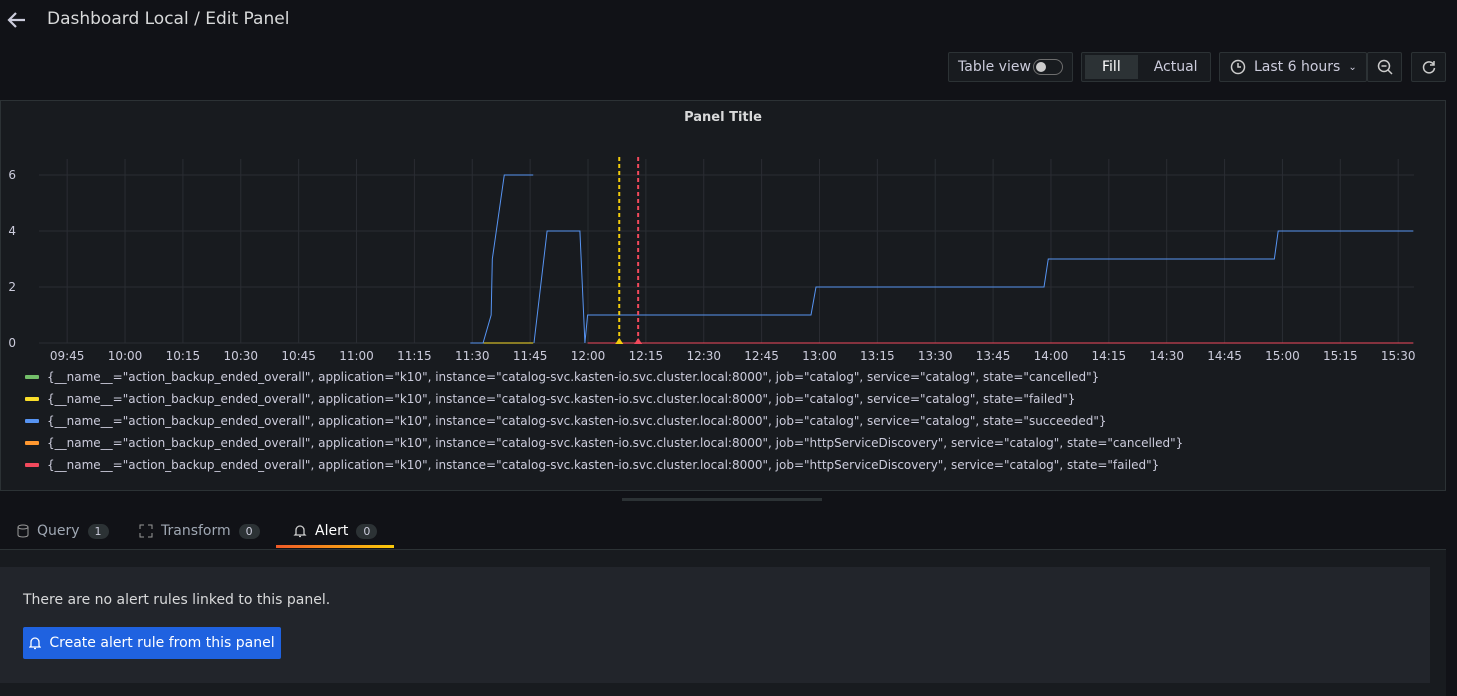 This screenshot has width=1457, height=696. I want to click on x-tick-label: 14:15, so click(1109, 356).